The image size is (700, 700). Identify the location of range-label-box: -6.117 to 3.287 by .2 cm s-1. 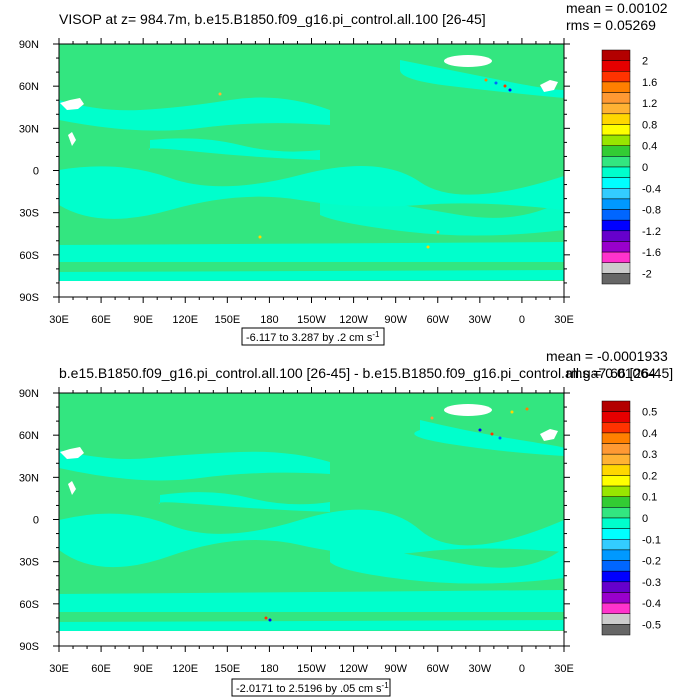
(313, 336).